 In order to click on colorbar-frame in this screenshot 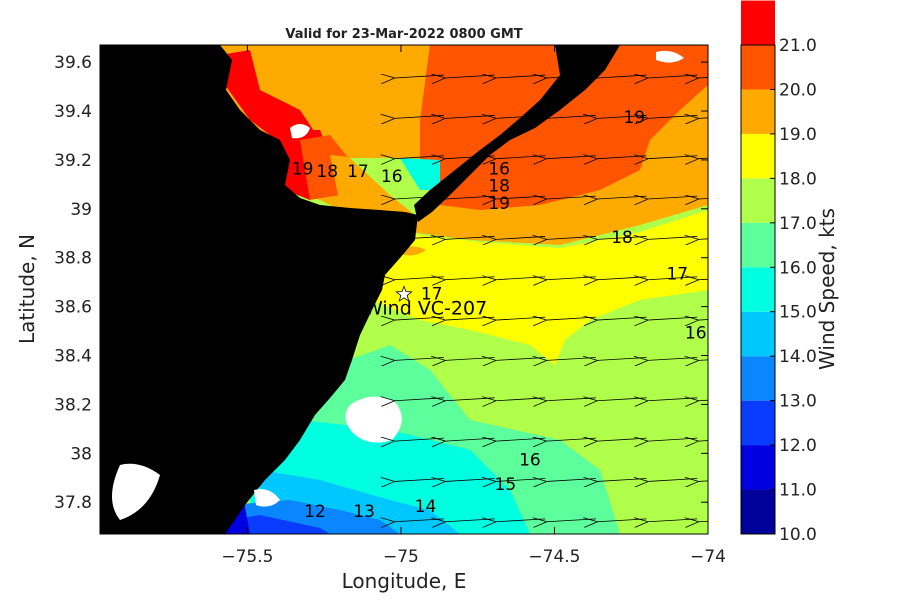, I will do `click(758, 289)`.